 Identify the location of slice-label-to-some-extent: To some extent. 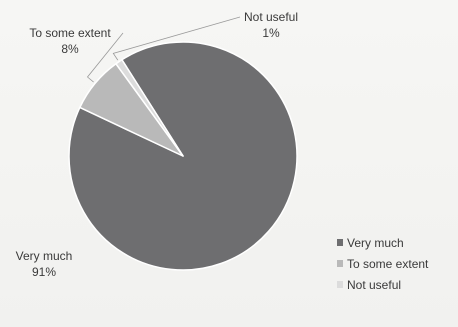
(70, 33).